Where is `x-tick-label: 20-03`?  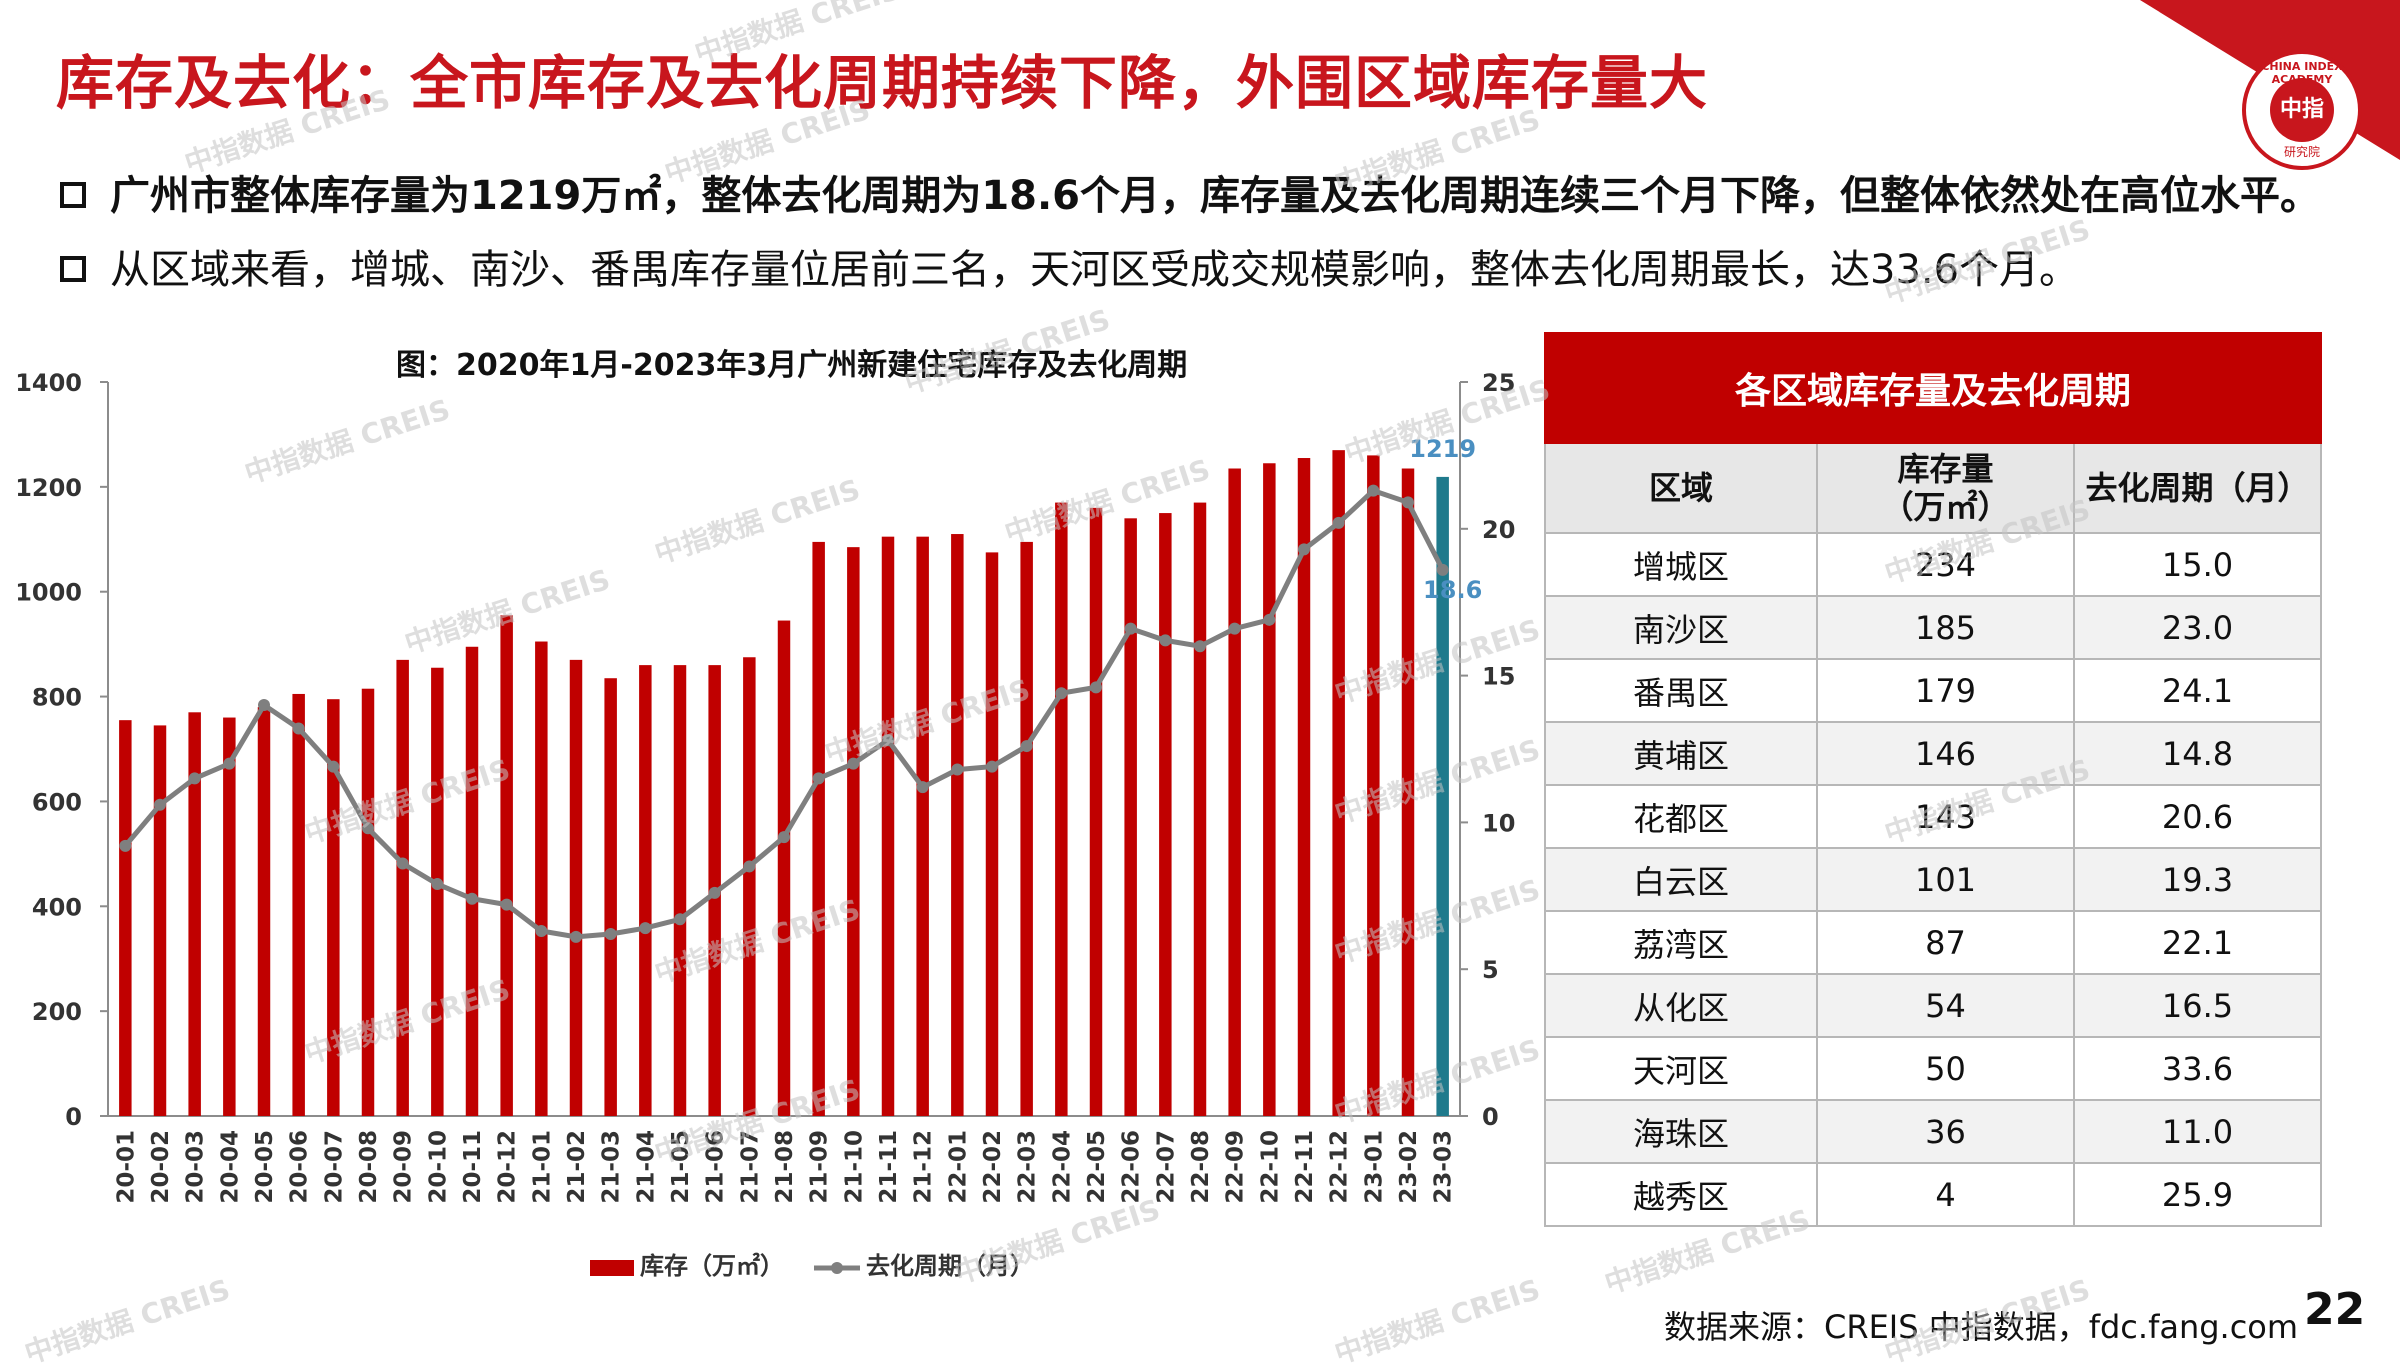
x-tick-label: 20-03 is located at coordinates (196, 1167).